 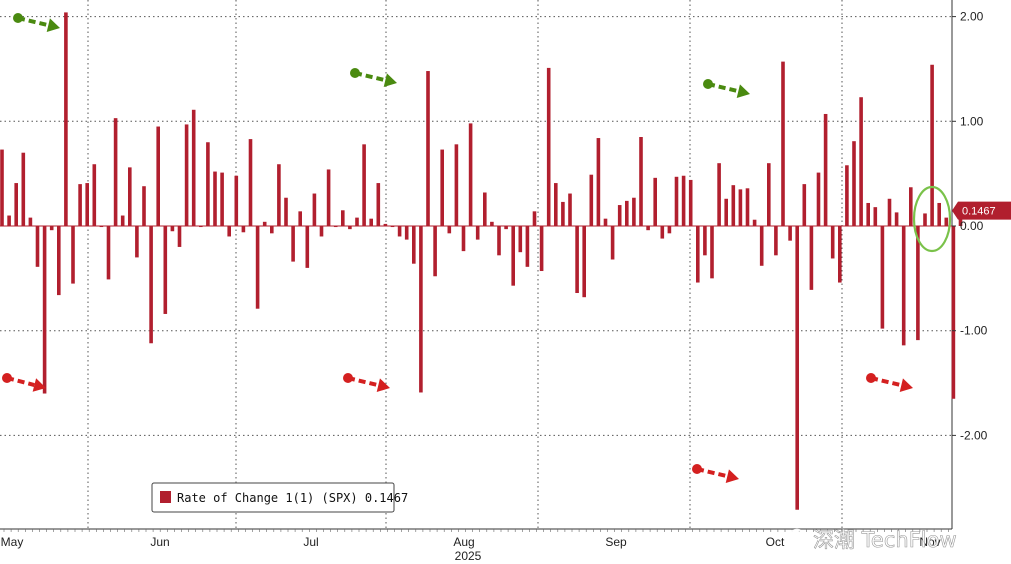 What do you see at coordinates (468, 556) in the screenshot?
I see `year-label: 2025` at bounding box center [468, 556].